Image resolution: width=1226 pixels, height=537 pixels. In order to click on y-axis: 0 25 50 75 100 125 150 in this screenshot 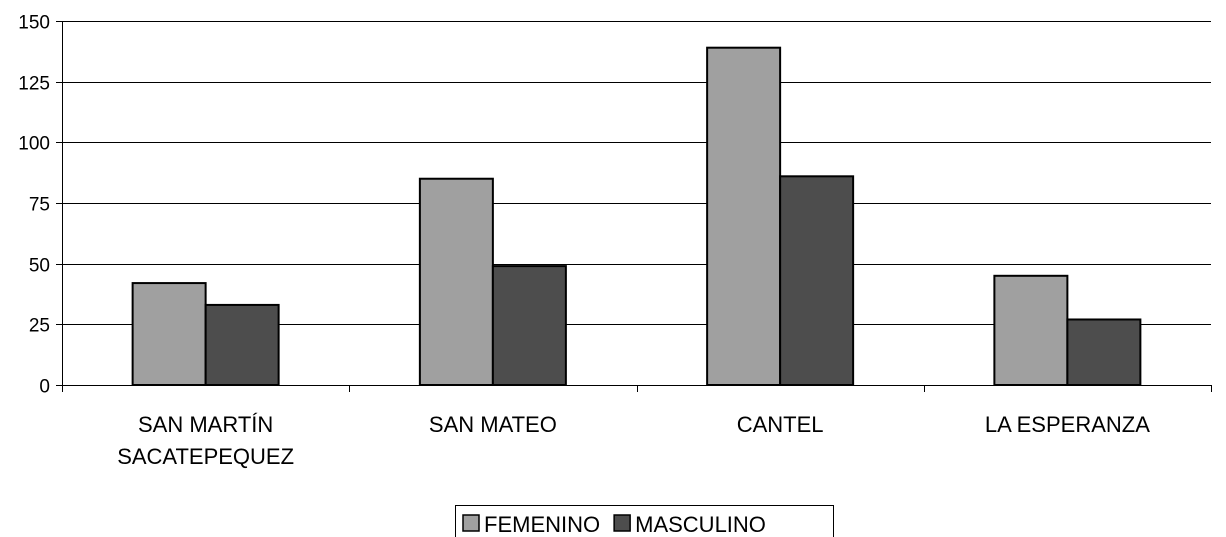, I will do `click(40, 205)`.